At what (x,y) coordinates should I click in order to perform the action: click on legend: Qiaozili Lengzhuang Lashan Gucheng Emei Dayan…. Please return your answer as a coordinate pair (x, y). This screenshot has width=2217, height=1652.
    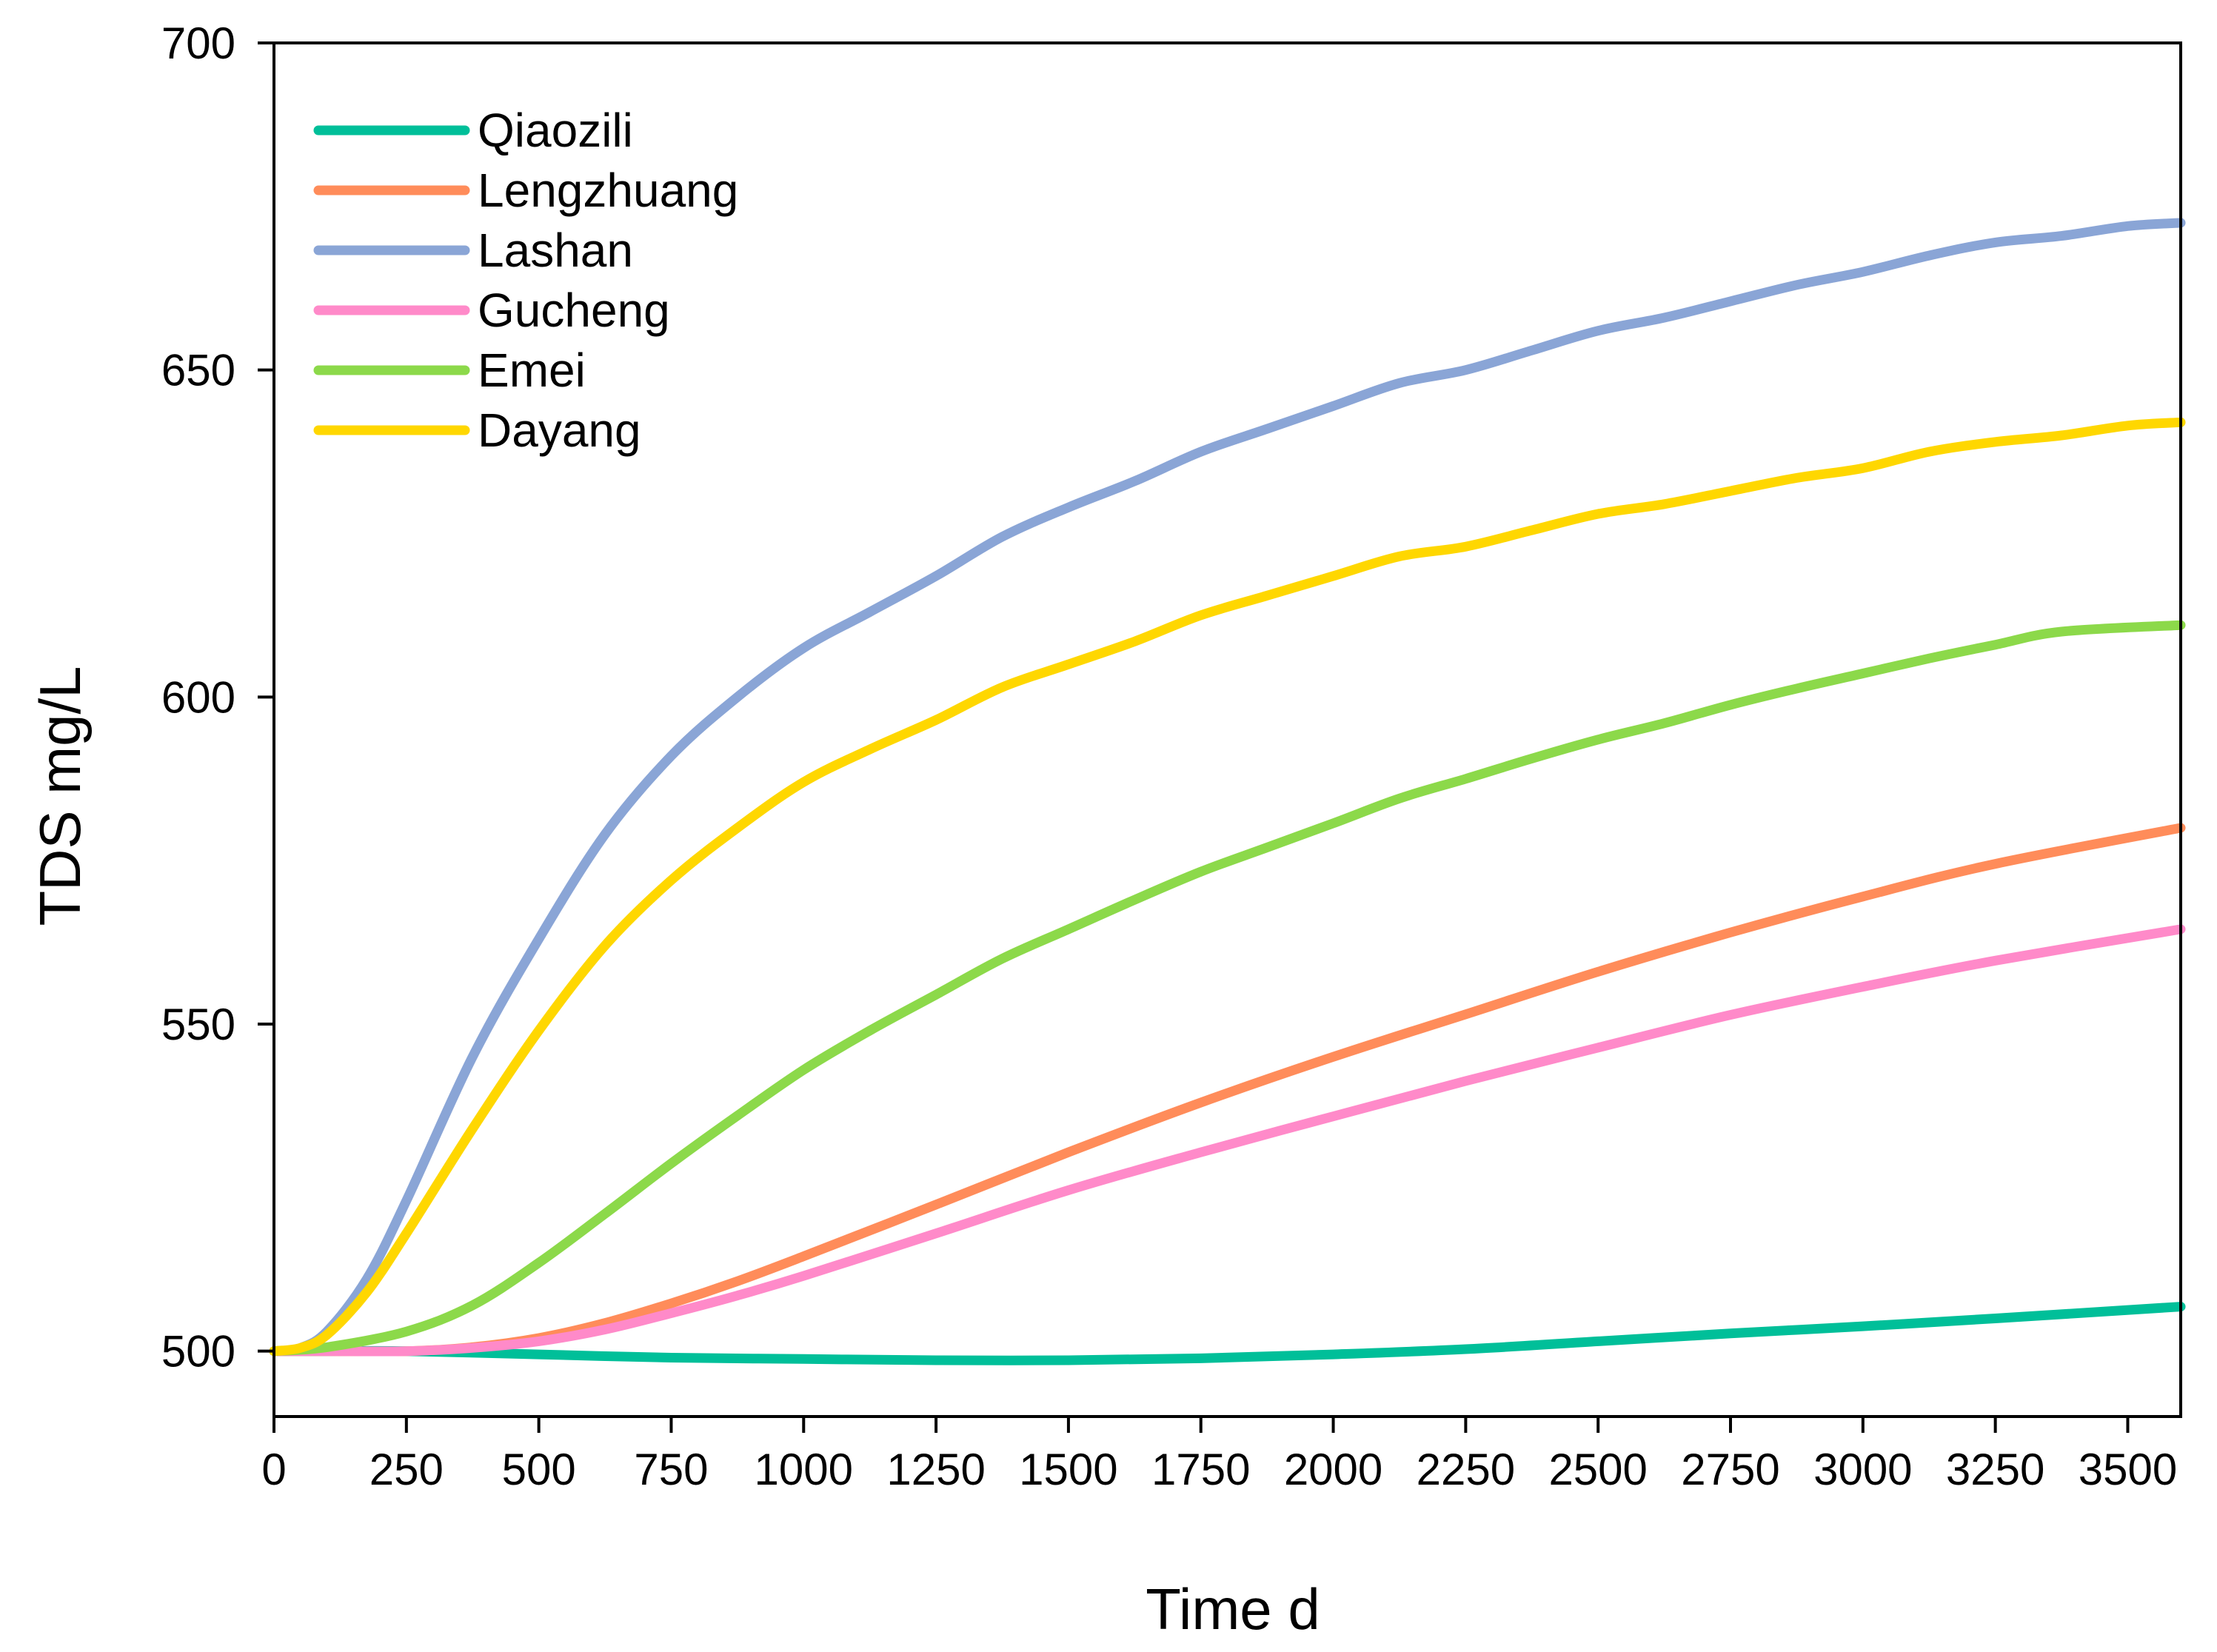
    Looking at the image, I should click on (525, 280).